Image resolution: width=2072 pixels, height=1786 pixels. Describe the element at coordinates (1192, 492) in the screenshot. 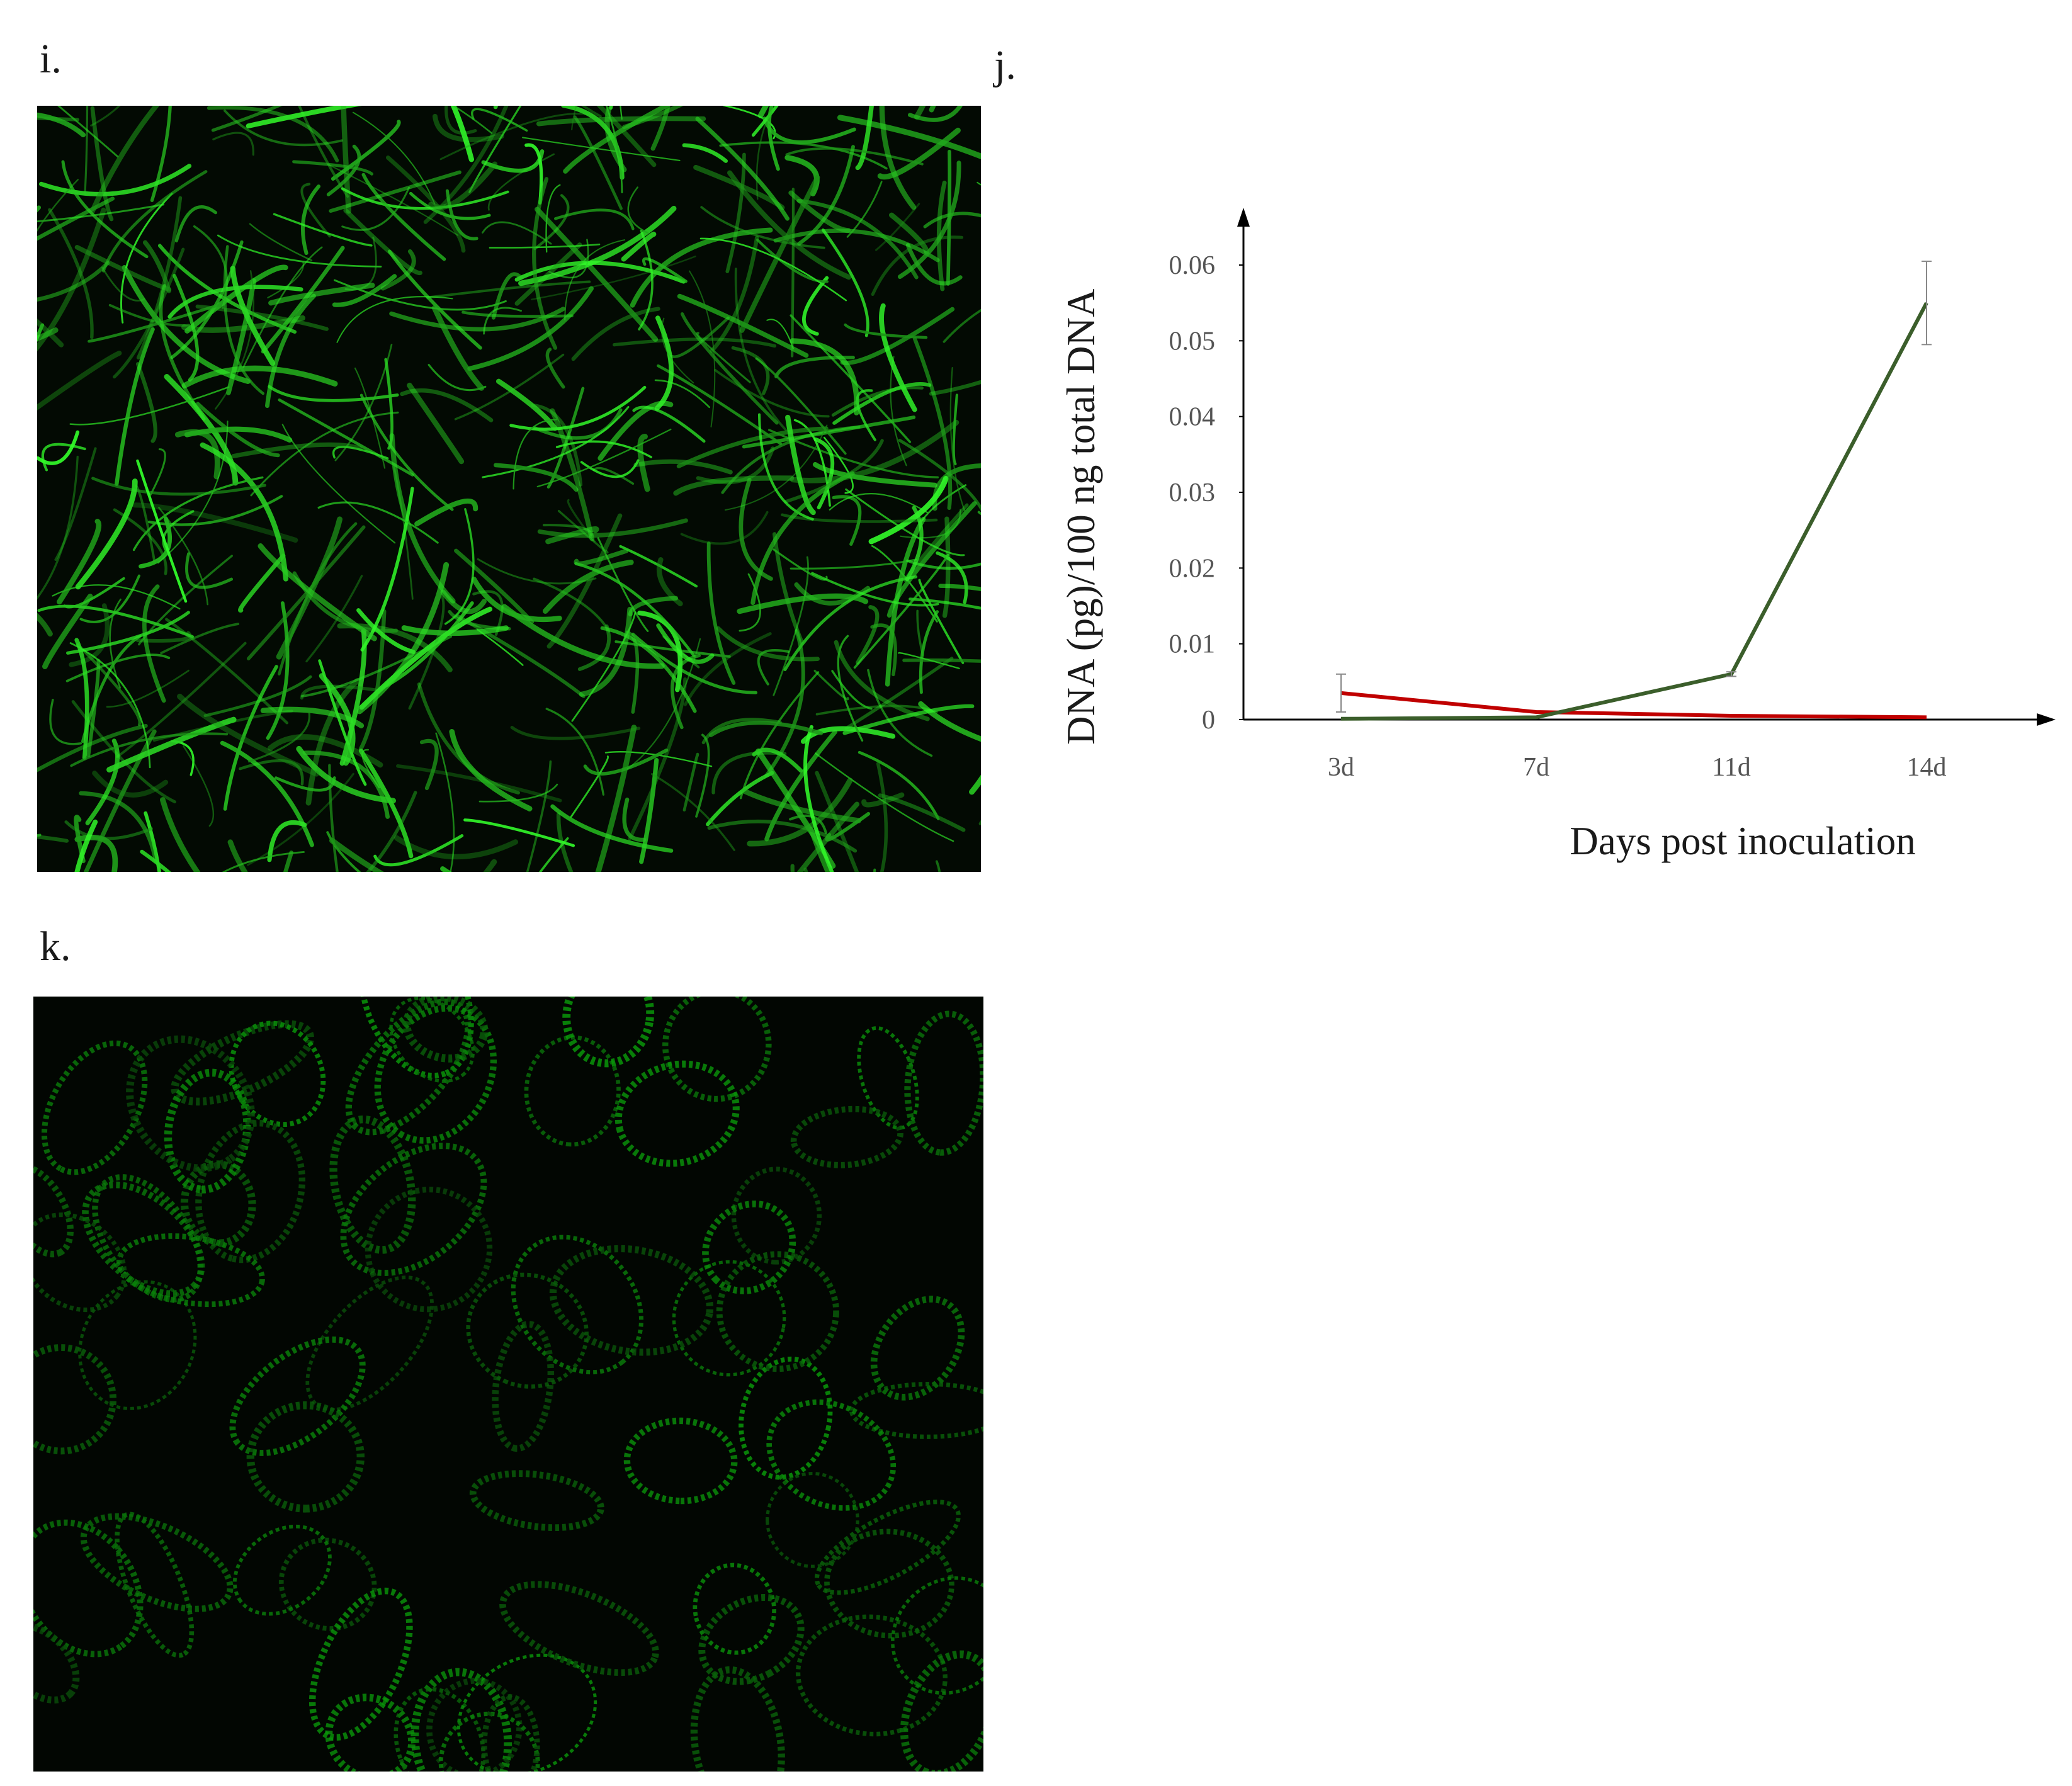

I see `y-tick-label: 0.03` at that location.